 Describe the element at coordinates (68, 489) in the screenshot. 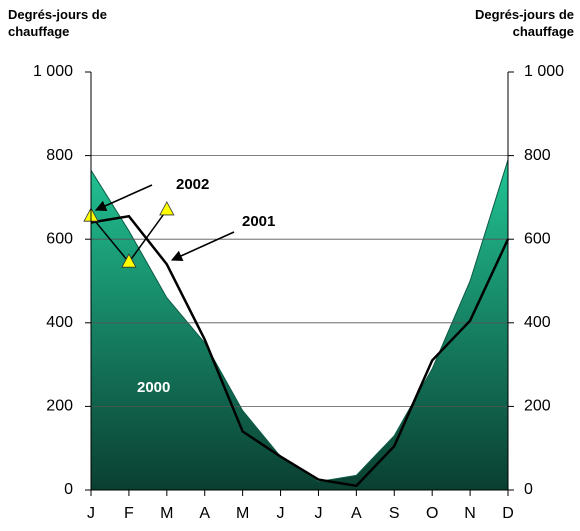

I see `y-tick-label: 0` at that location.